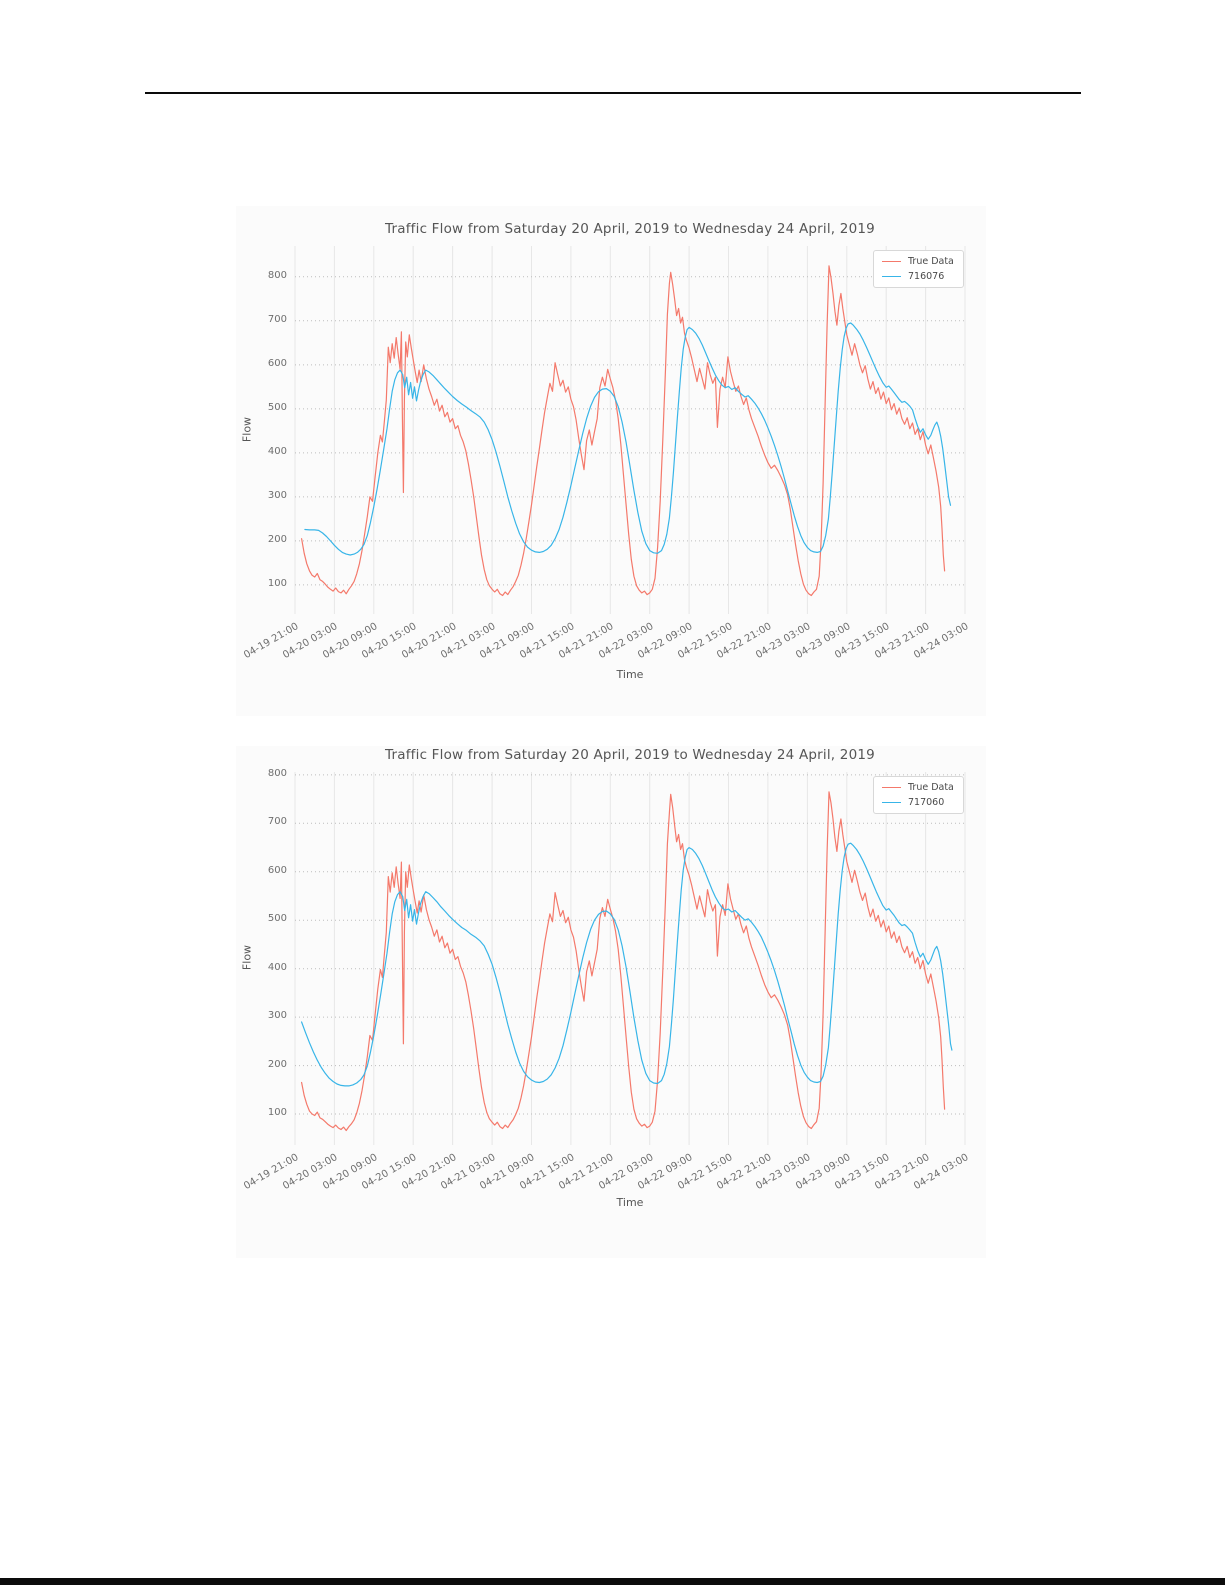 The image size is (1225, 1585). I want to click on page-bottom-bar, so click(612, 1581).